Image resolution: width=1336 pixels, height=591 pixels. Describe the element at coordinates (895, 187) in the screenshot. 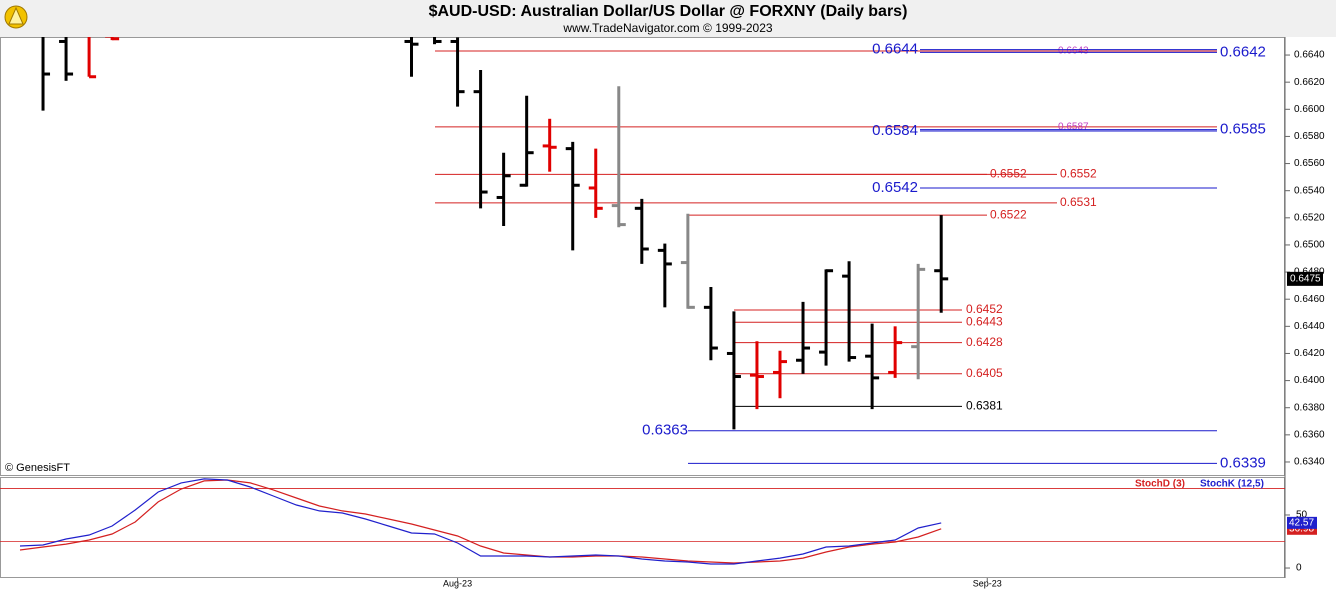

I see `level-label: 0.6542` at that location.